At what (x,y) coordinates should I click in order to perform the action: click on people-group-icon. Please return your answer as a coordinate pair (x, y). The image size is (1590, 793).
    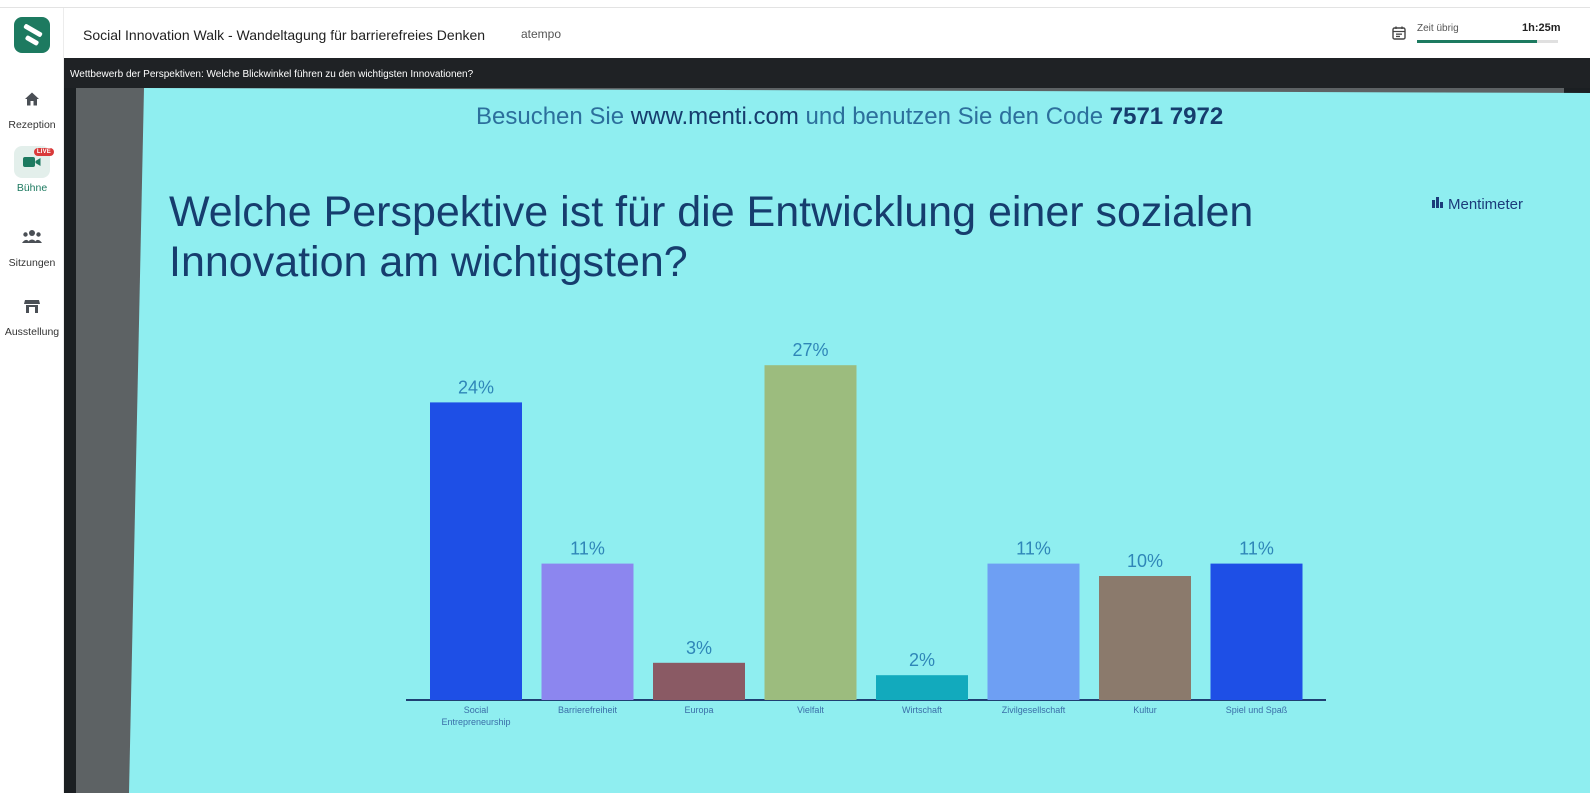
    Looking at the image, I should click on (32, 237).